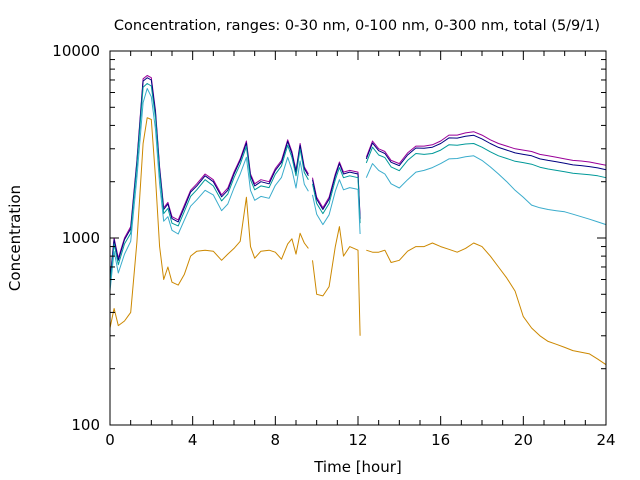 This screenshot has width=640, height=480. Describe the element at coordinates (15, 238) in the screenshot. I see `y-axis-label: Concentration` at that location.